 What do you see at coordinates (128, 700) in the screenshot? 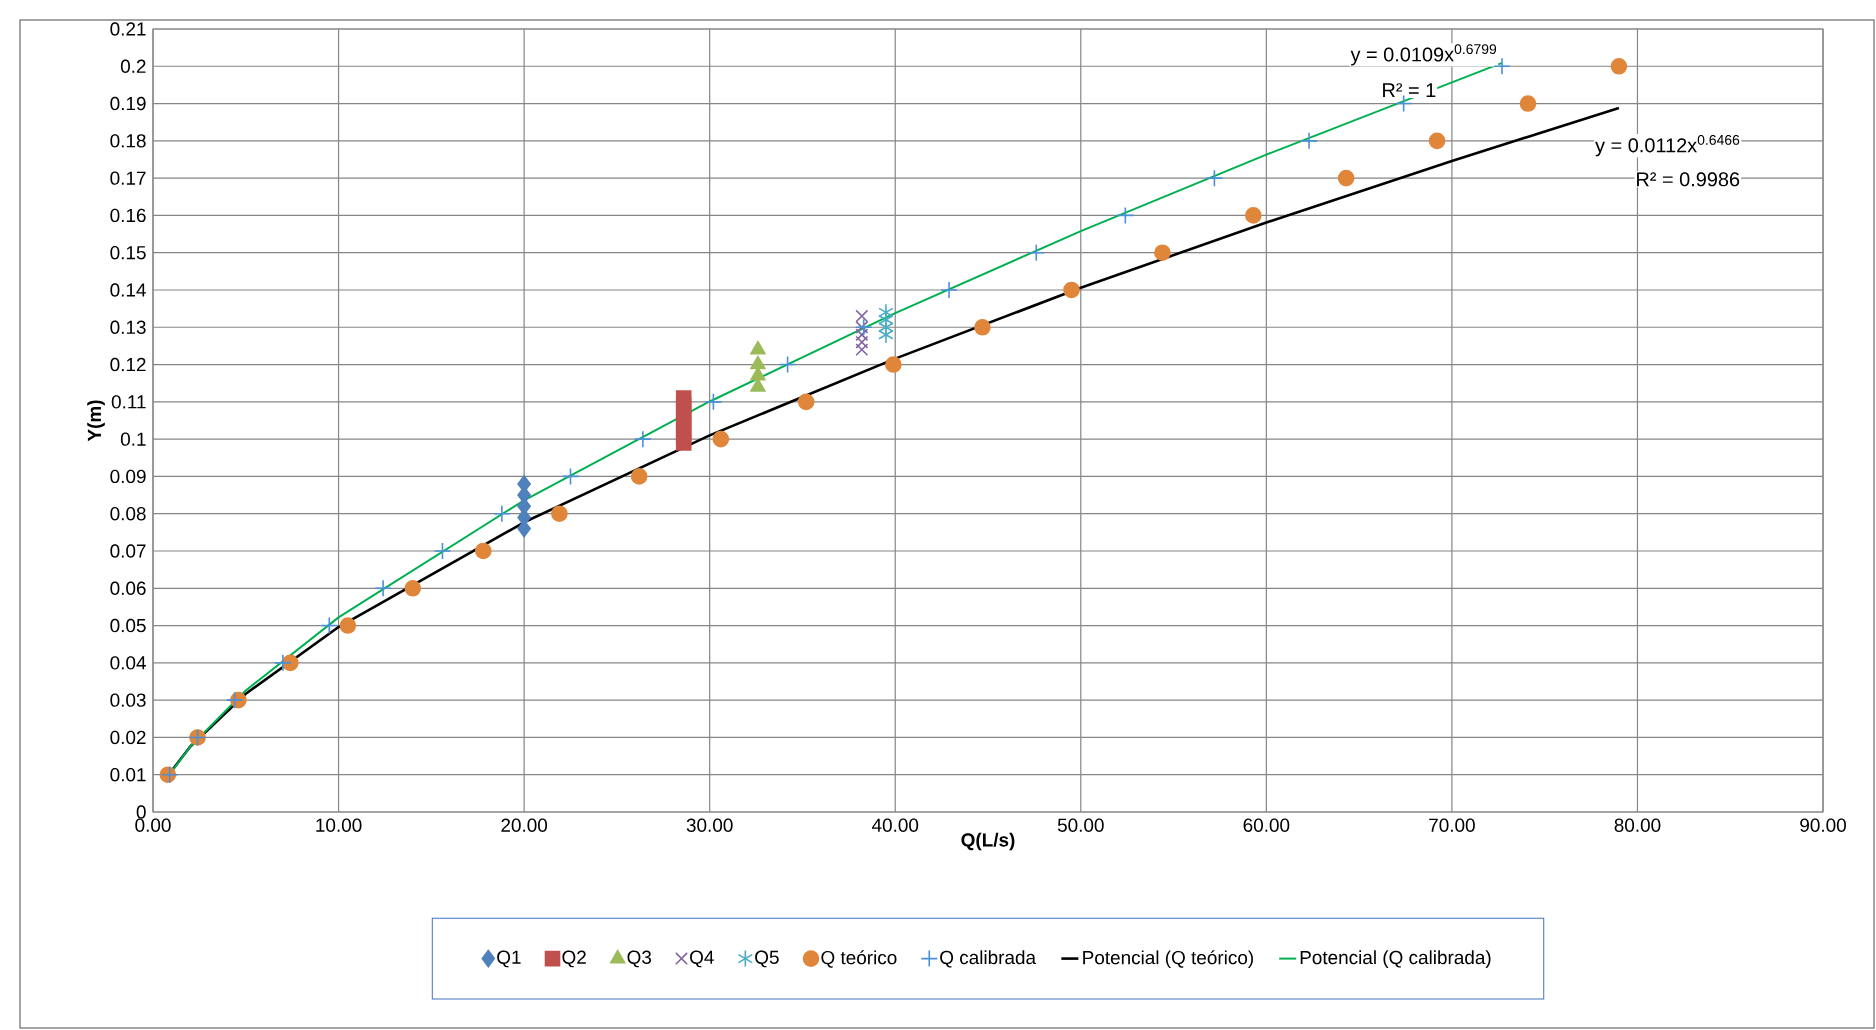
I see `y-tick-label: 0.03` at bounding box center [128, 700].